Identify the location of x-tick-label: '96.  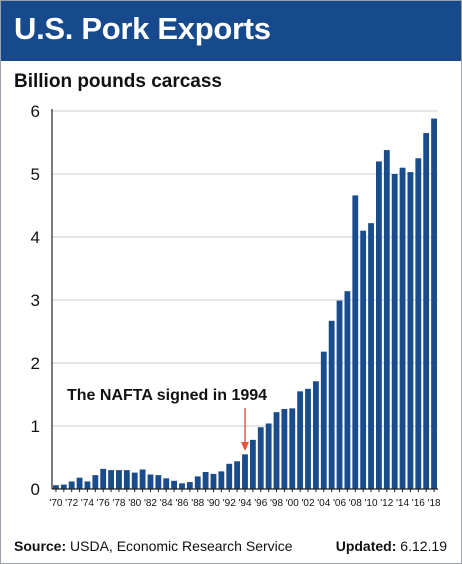
(260, 503).